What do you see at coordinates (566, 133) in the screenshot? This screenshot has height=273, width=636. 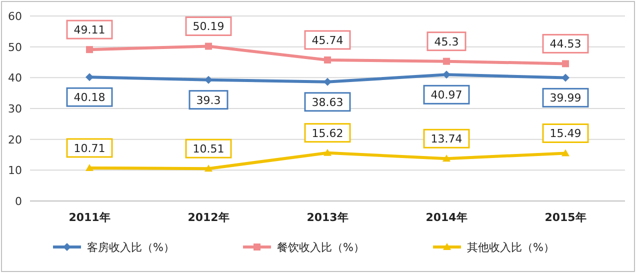 I see `data-label: 15.49` at bounding box center [566, 133].